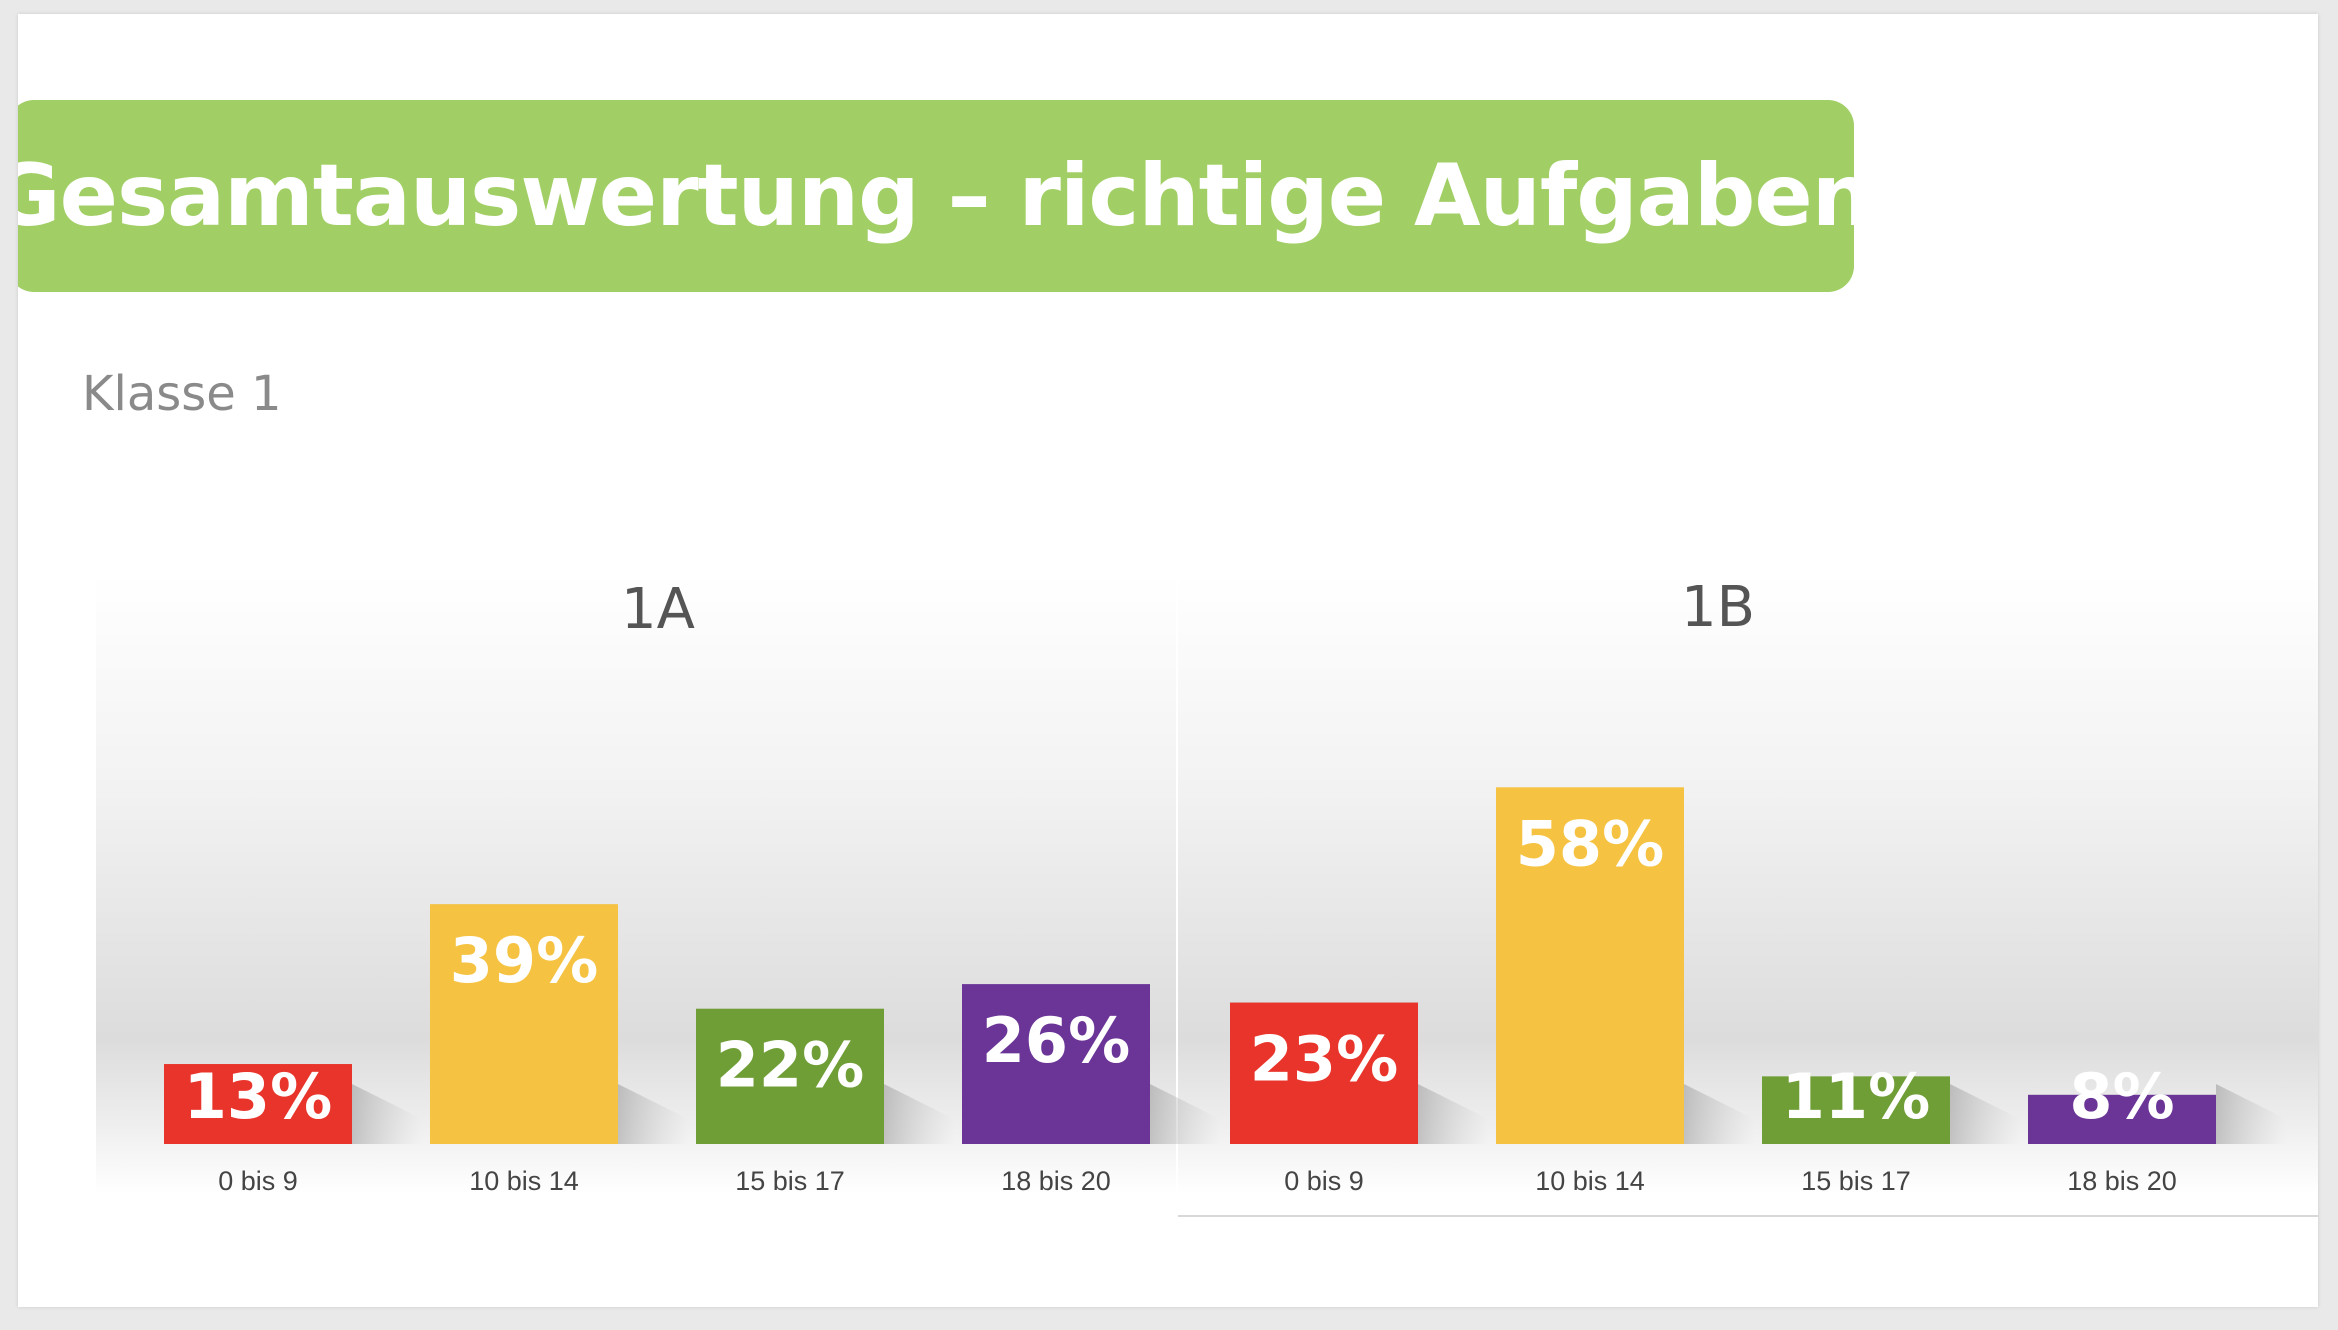 Image resolution: width=2338 pixels, height=1330 pixels. I want to click on panel-title: 1B, so click(1718, 607).